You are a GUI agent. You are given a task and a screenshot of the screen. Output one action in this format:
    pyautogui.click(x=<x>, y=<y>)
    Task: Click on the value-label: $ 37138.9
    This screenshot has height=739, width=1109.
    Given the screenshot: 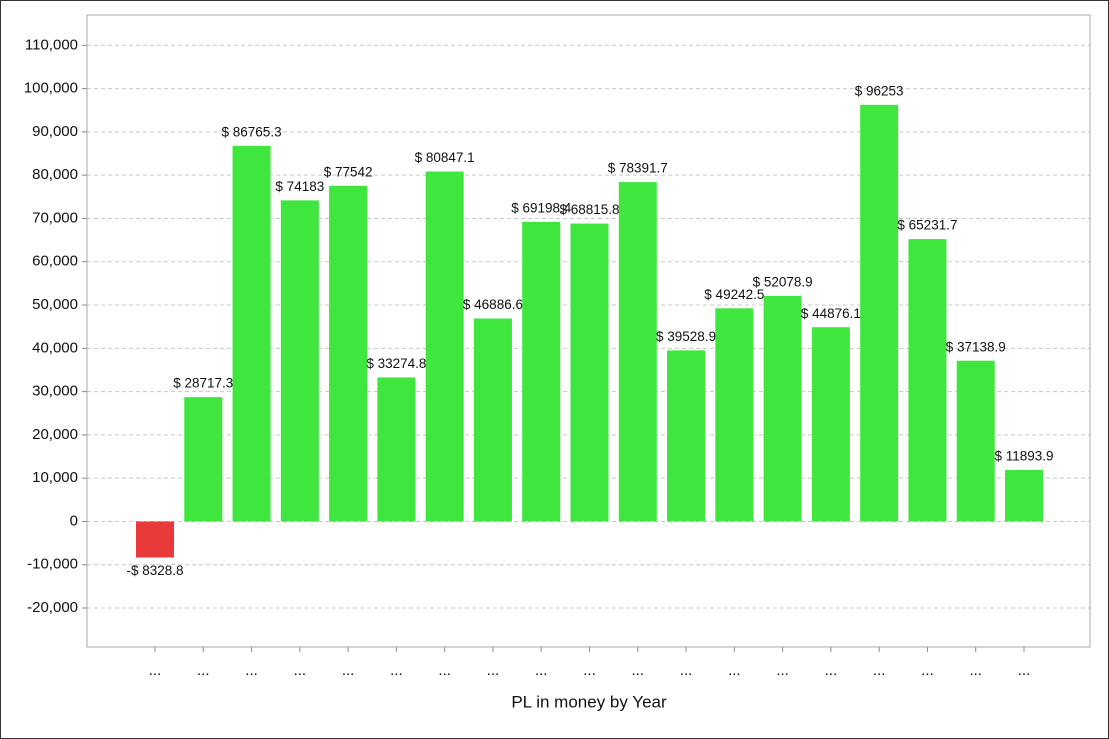 What is the action you would take?
    pyautogui.click(x=976, y=346)
    